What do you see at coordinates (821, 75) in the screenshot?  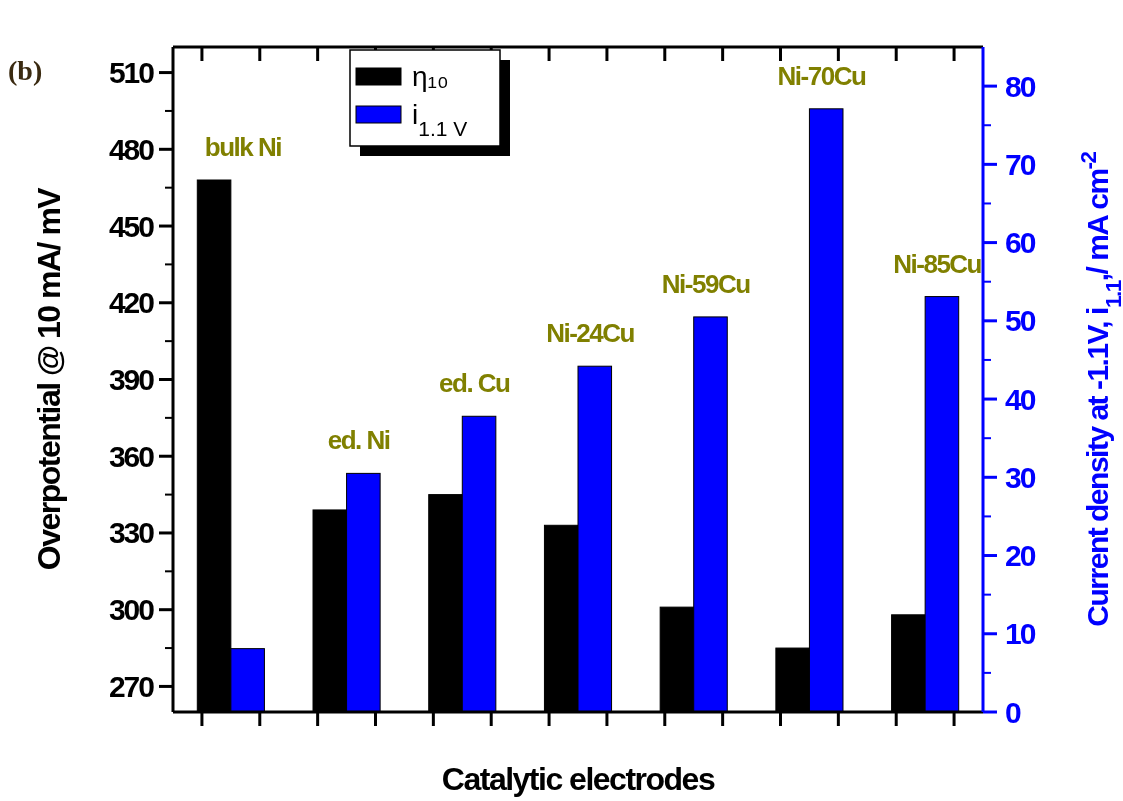 I see `annotation: Ni-70Cu` at bounding box center [821, 75].